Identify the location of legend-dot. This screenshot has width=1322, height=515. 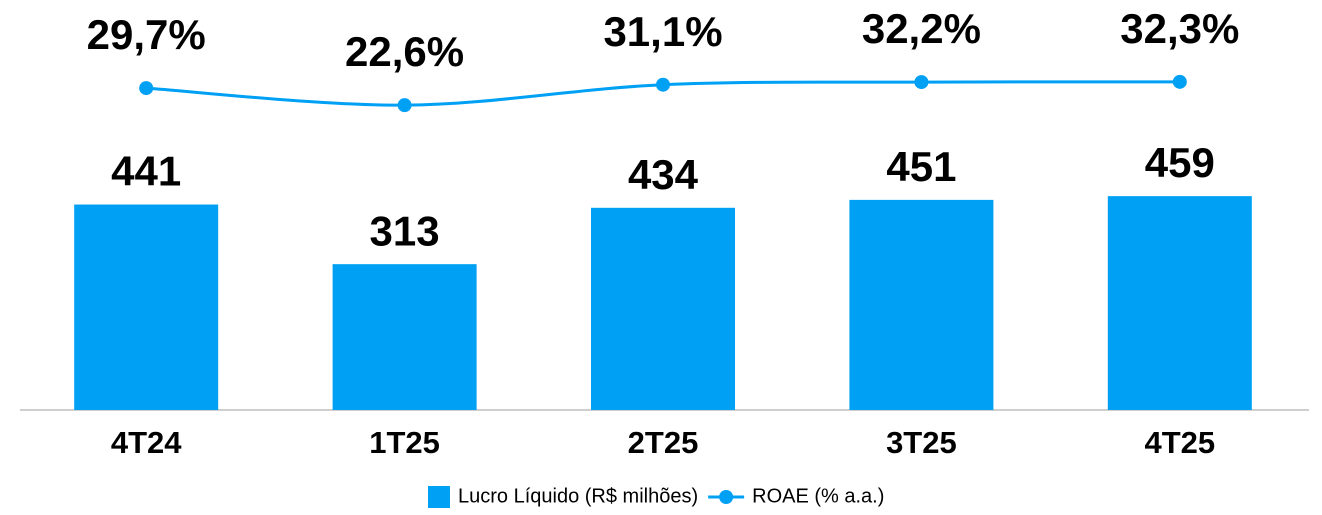
(726, 497).